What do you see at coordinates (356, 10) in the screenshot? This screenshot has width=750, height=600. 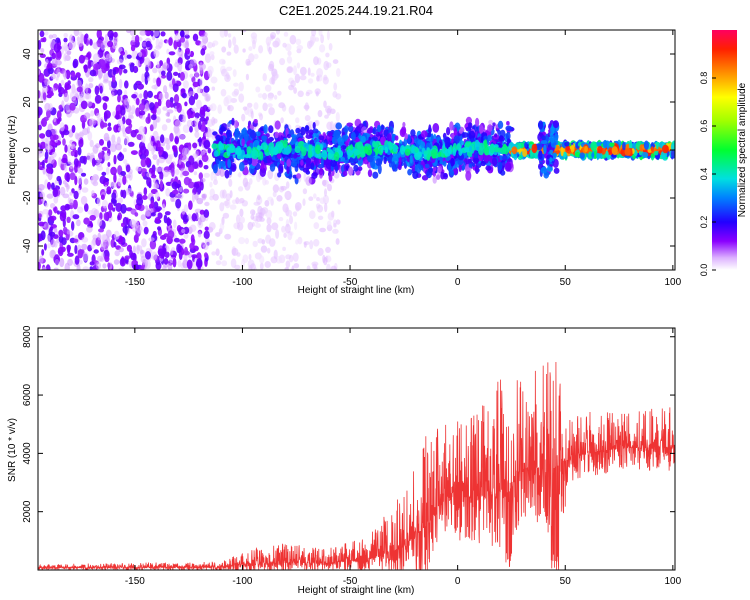 I see `chart-title: C2E1.2025.244.19.21.R04` at bounding box center [356, 10].